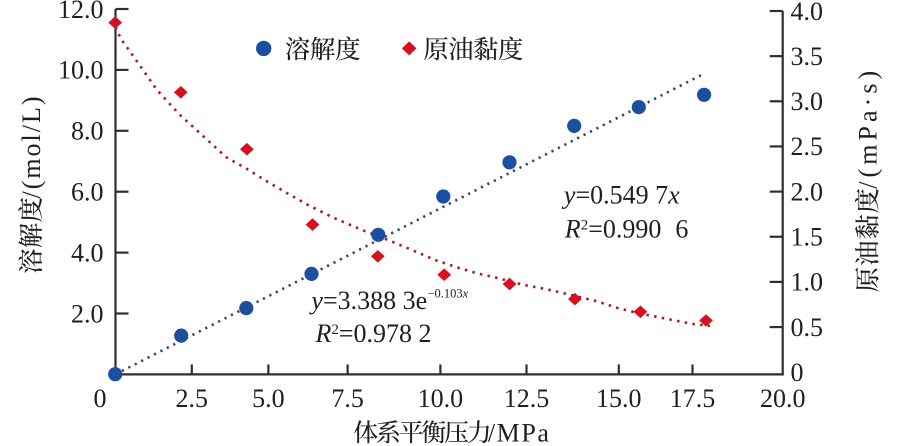 This screenshot has height=446, width=917. Describe the element at coordinates (347, 398) in the screenshot. I see `svg-text: 7.5` at that location.